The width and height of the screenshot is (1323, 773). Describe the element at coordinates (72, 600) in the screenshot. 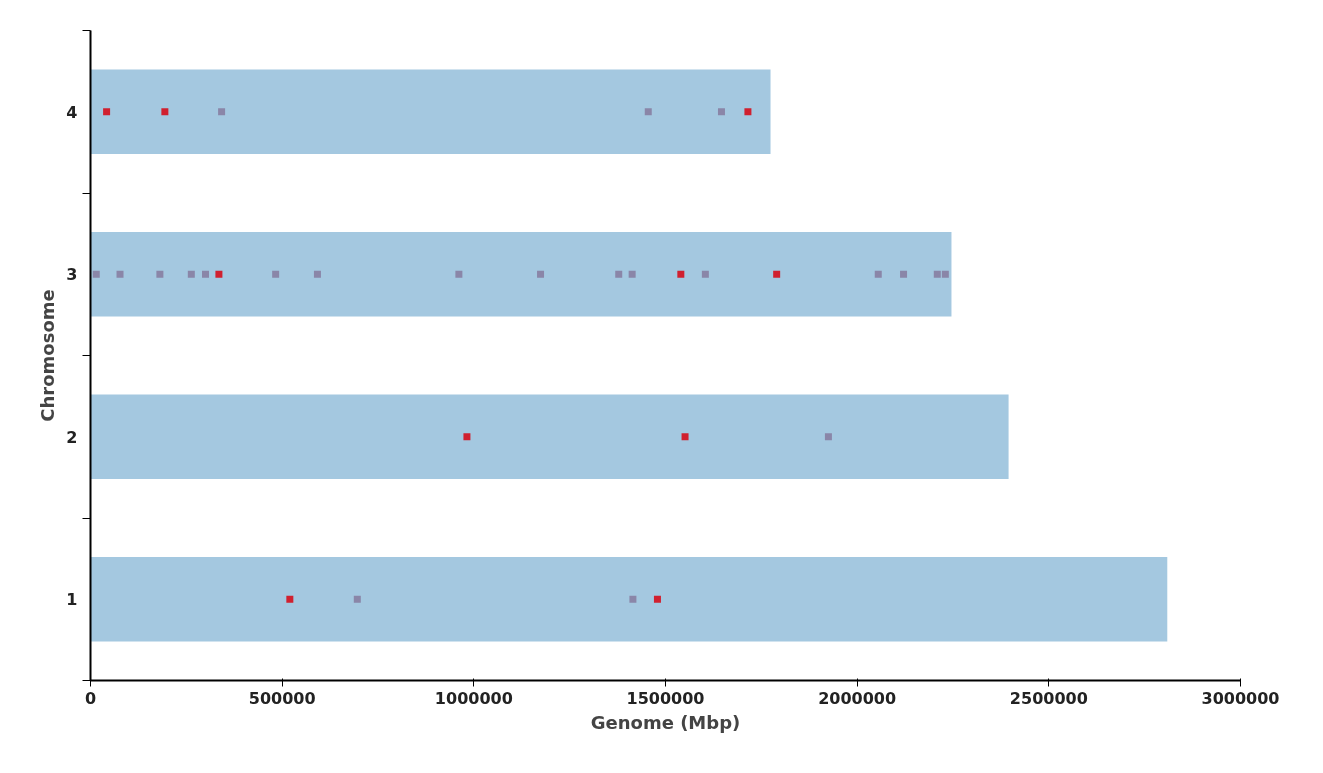

I see `y-tick-label: 1` at that location.